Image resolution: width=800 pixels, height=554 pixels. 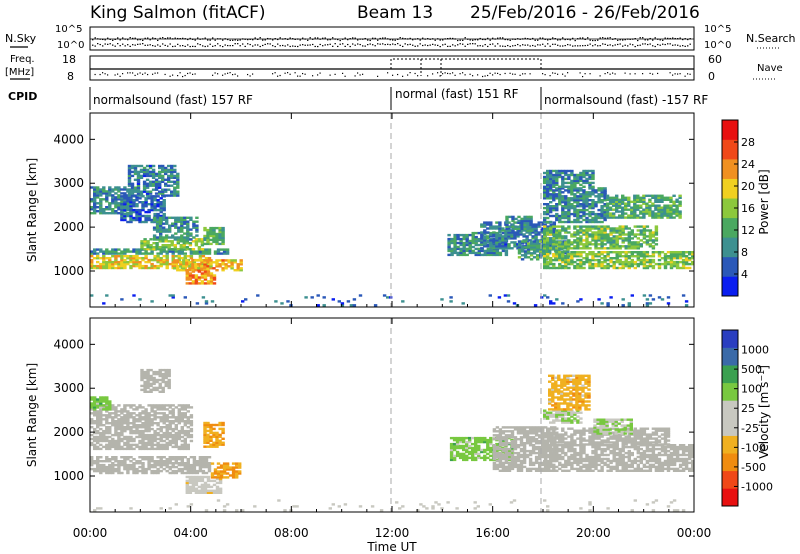 I want to click on cpid-segment-2: normal (fast) 151 RF, so click(x=457, y=94).